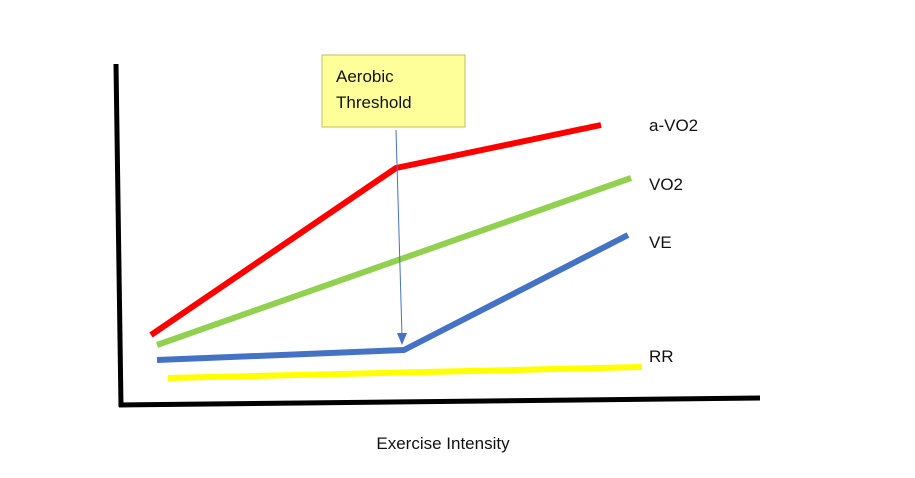 The width and height of the screenshot is (915, 478). I want to click on y-axis, so click(118, 235).